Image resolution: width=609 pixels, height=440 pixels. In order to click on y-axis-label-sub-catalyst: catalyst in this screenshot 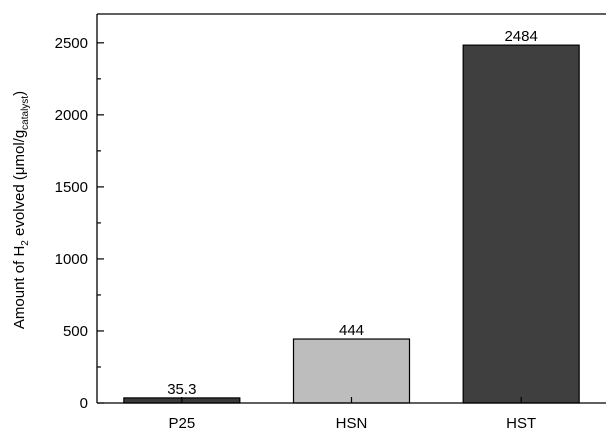, I will do `click(25, 113)`.